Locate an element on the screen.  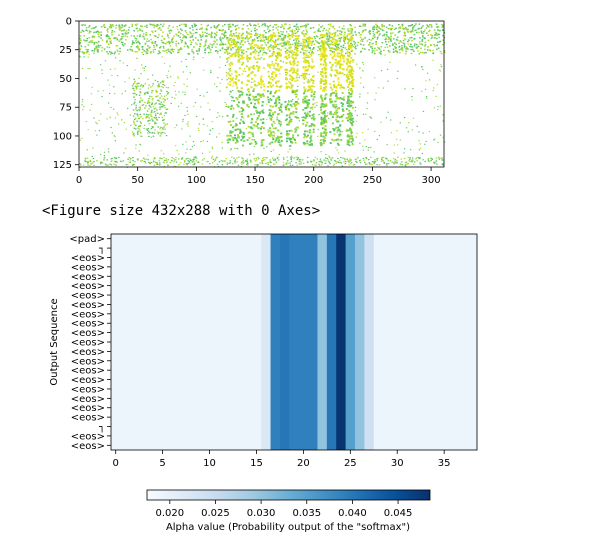
attention-x-ticks: 0 5 10 15 20 25 30 35 is located at coordinates (282, 459).